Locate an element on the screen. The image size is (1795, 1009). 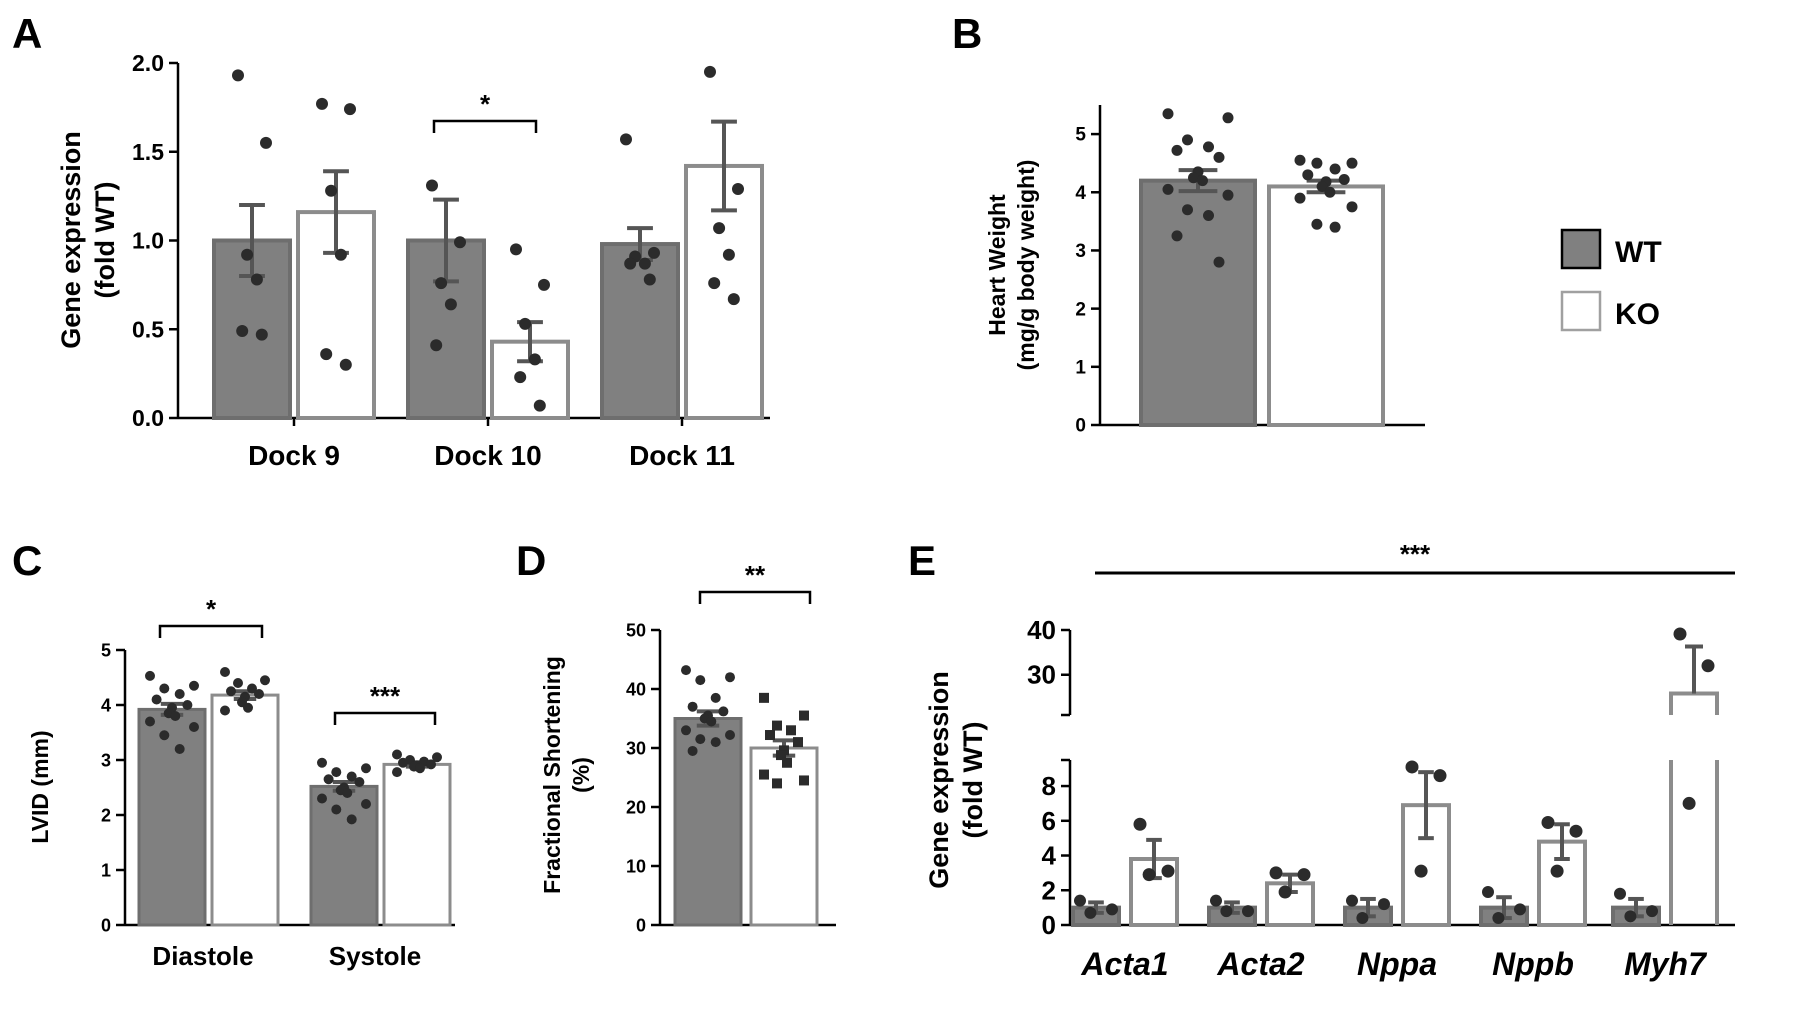
legend-wt-swatch is located at coordinates (1581, 249).